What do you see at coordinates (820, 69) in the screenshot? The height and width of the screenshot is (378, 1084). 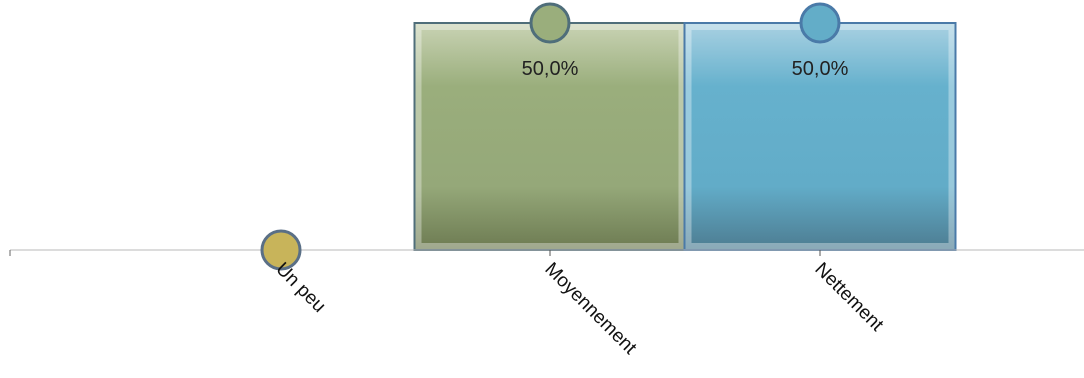 I see `value-label-nettement: 50,0%` at bounding box center [820, 69].